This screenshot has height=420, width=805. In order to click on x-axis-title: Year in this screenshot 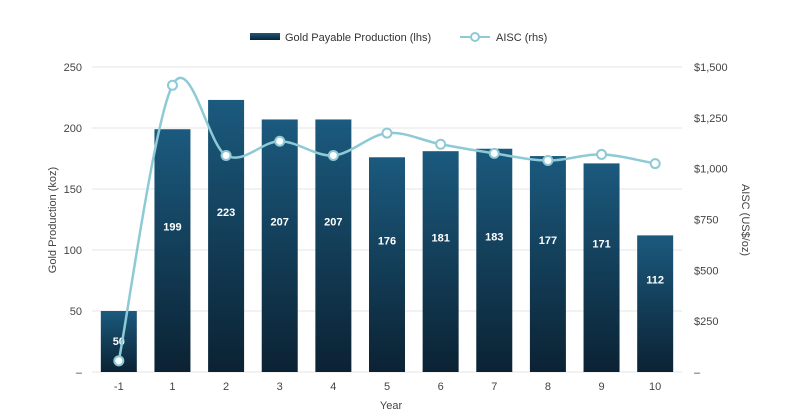, I will do `click(391, 406)`.